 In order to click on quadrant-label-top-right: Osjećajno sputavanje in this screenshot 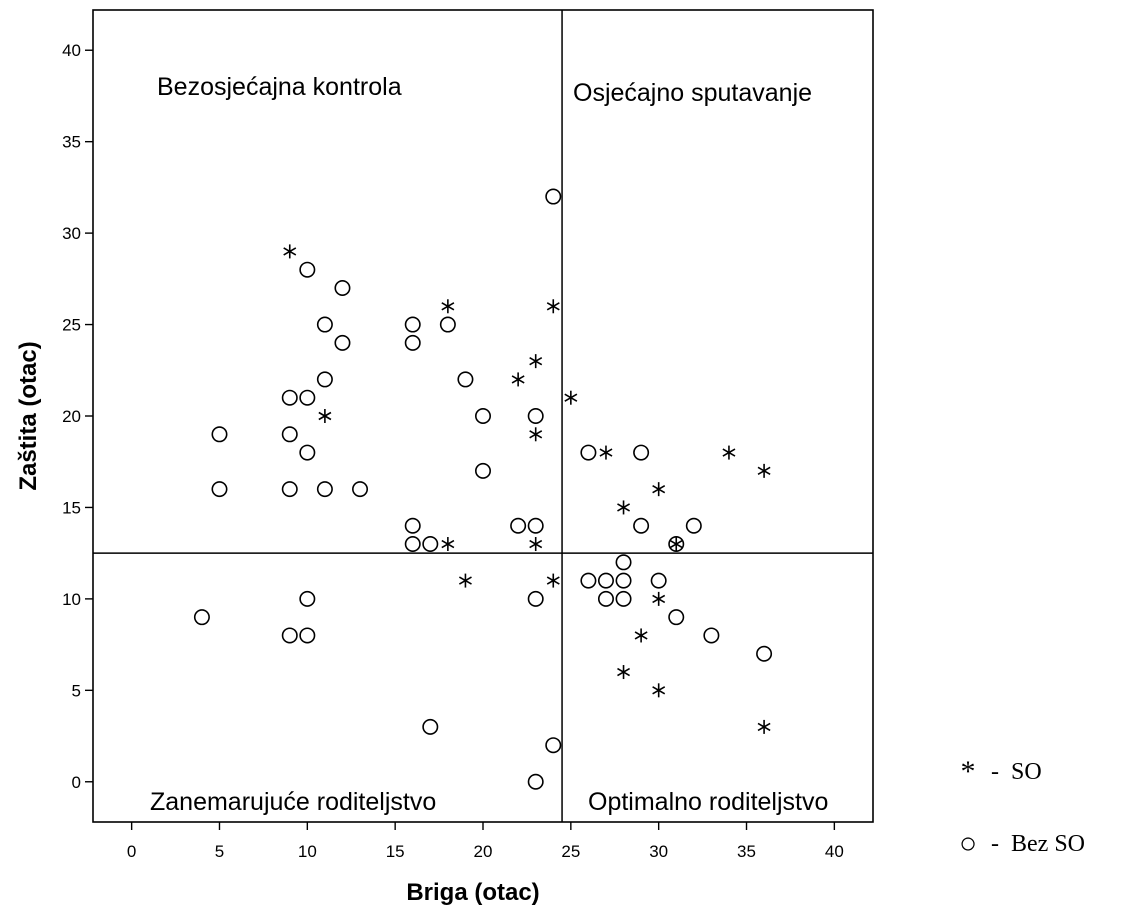, I will do `click(692, 93)`.